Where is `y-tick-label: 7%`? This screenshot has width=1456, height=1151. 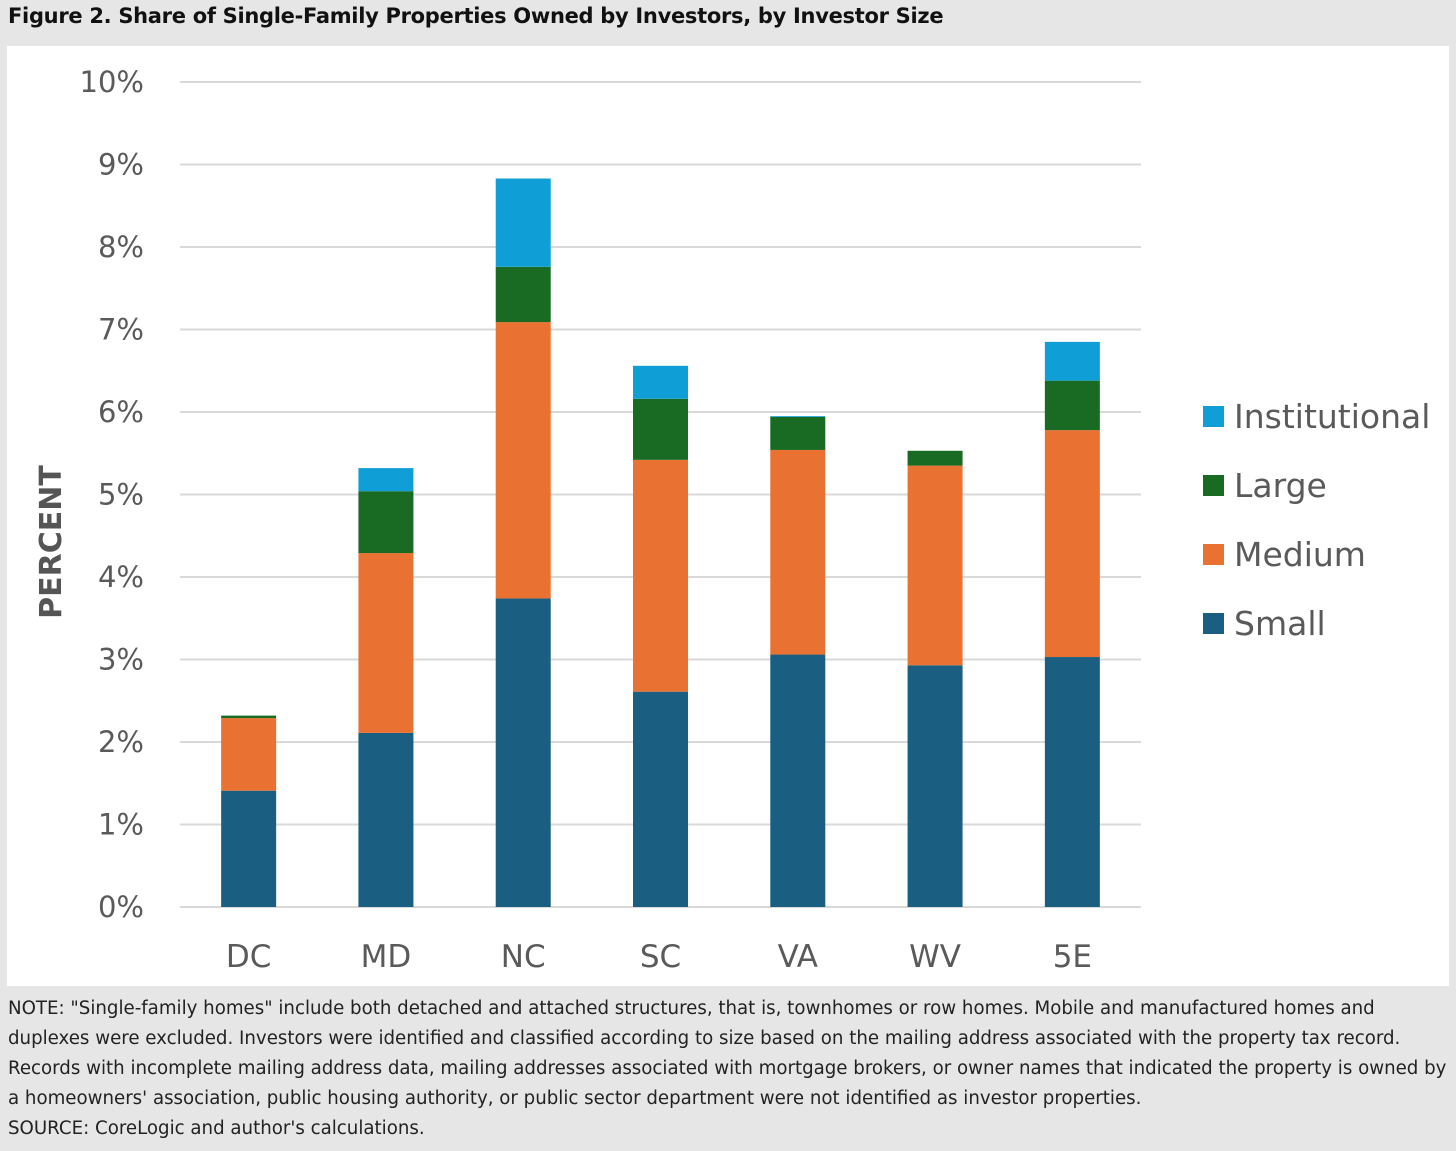 y-tick-label: 7% is located at coordinates (121, 330).